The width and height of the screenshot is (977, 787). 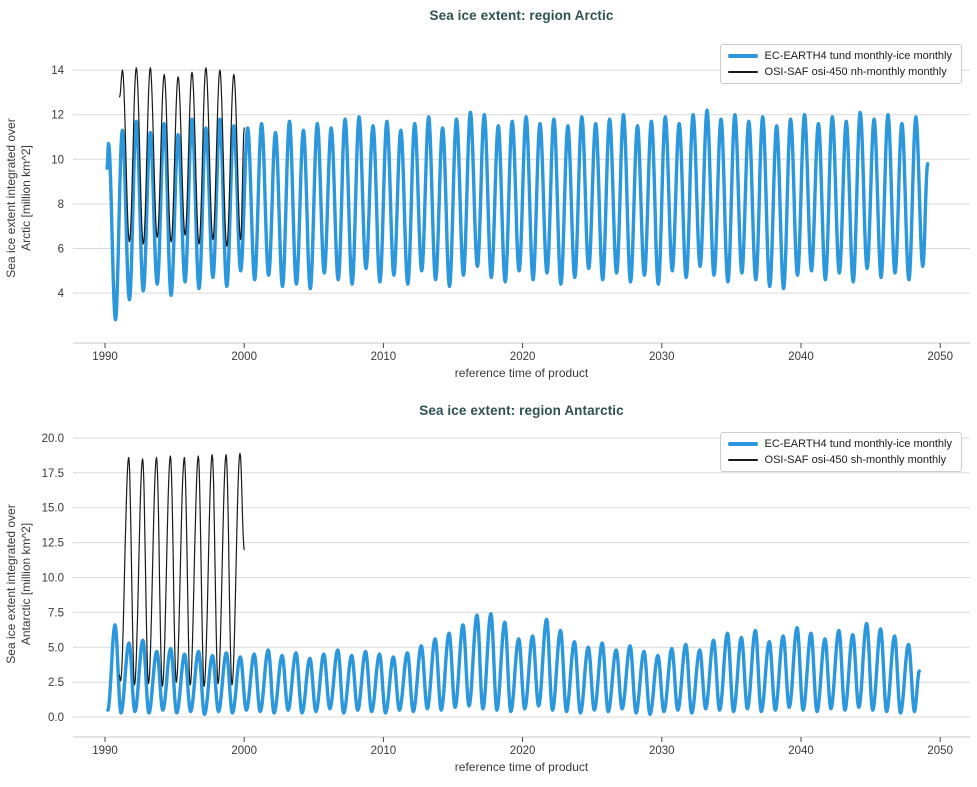 What do you see at coordinates (61, 294) in the screenshot?
I see `y-tick-label: 4` at bounding box center [61, 294].